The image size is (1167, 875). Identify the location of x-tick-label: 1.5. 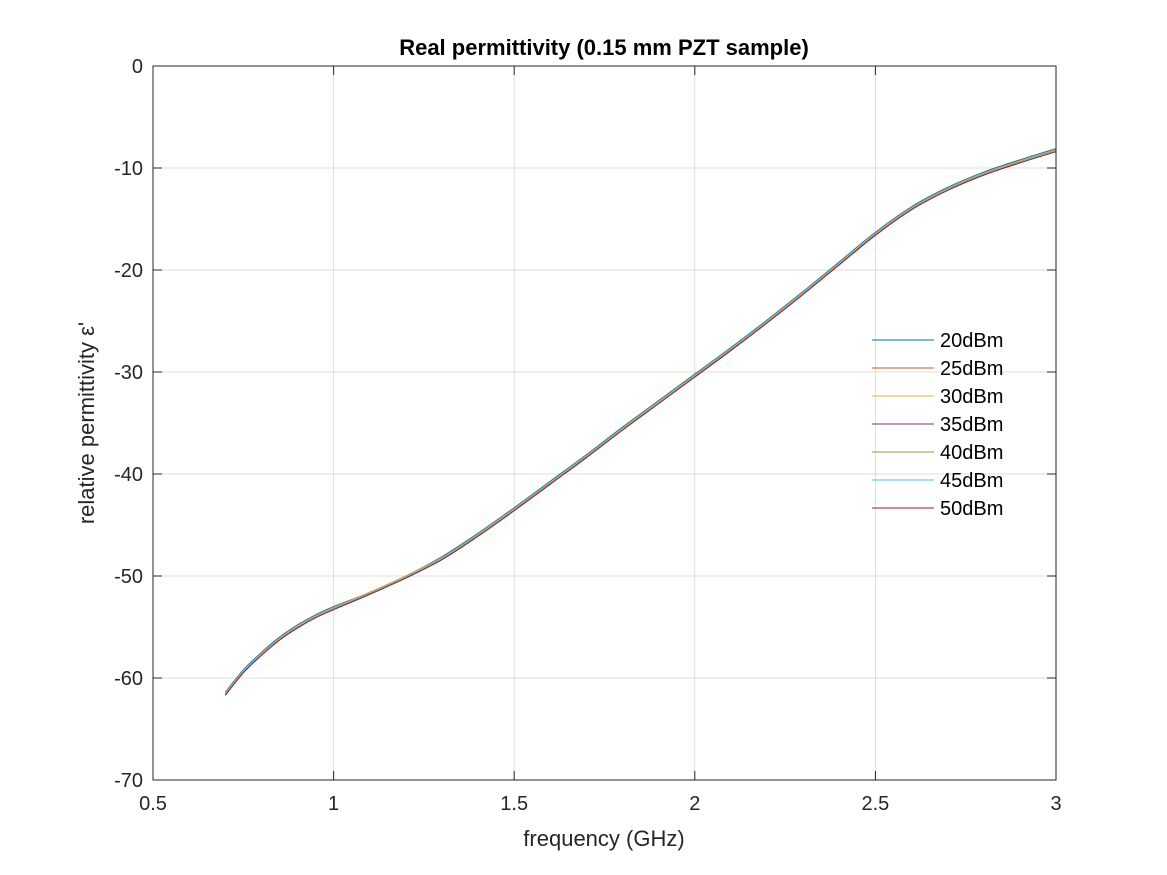
(514, 804).